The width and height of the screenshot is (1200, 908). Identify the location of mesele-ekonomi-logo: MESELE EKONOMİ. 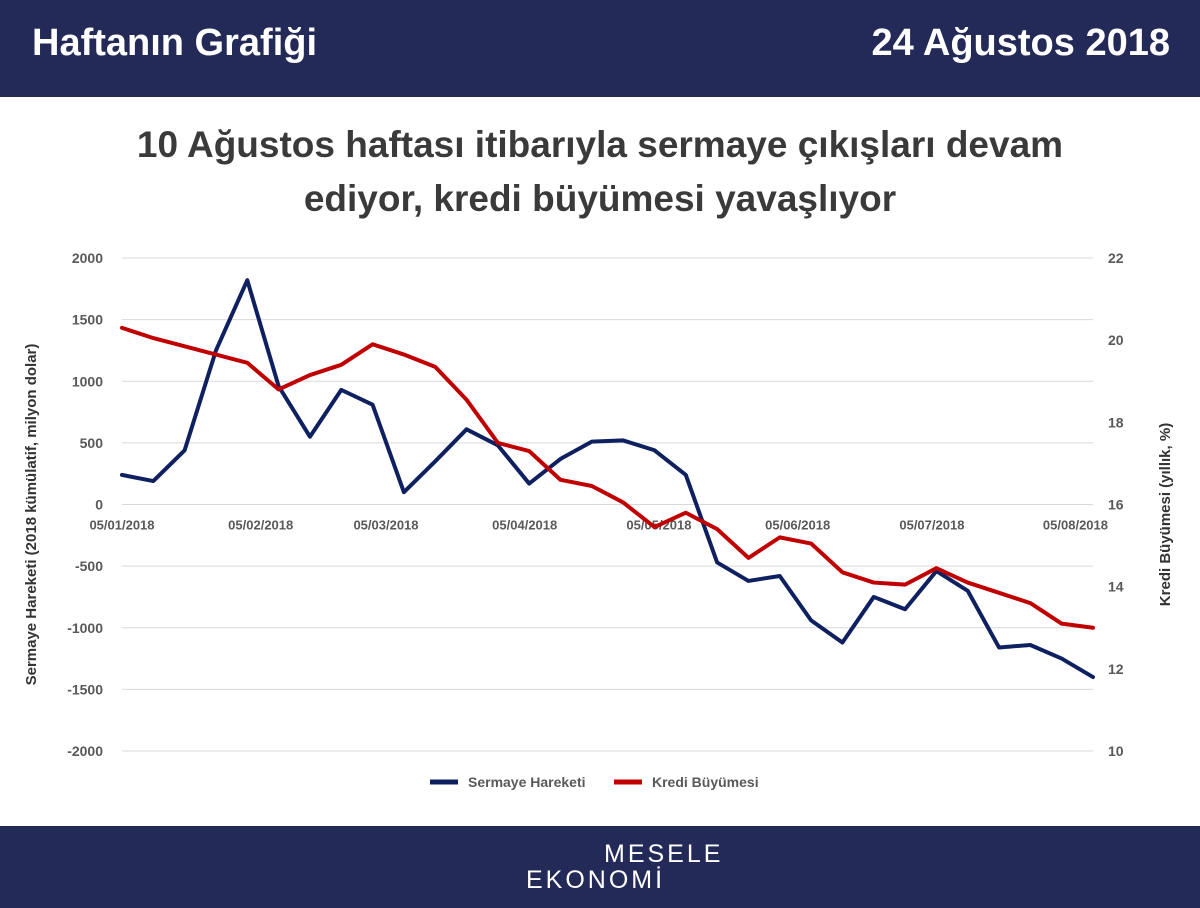
(600, 867).